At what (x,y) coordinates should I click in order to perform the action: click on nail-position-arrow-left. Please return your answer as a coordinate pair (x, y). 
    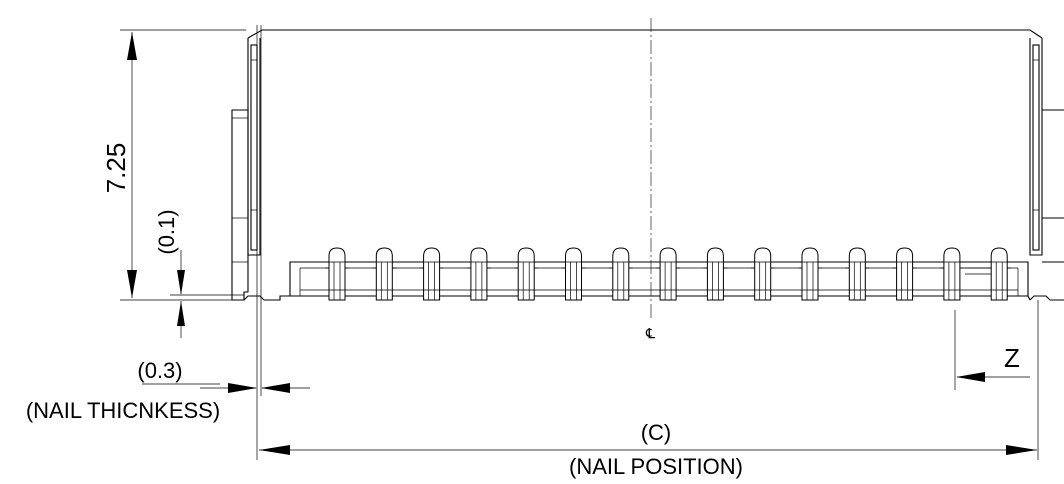
    Looking at the image, I should click on (274, 450).